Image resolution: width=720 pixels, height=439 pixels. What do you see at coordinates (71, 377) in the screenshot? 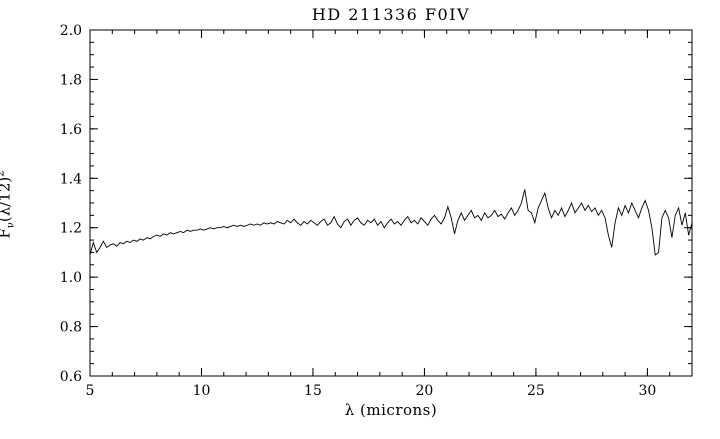
I see `y-tick-label: 0.6` at bounding box center [71, 377].